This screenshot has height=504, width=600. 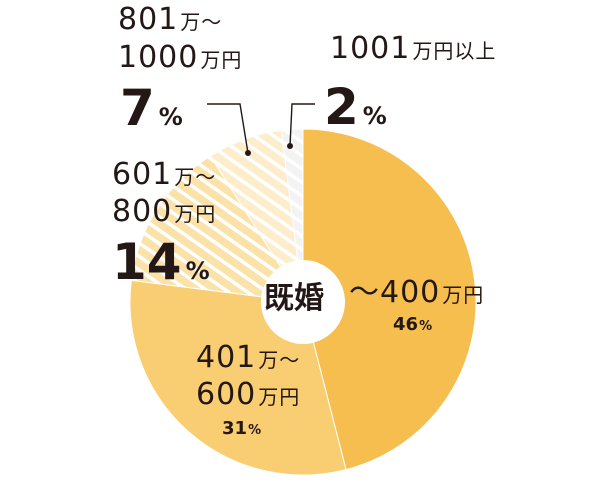 I want to click on slice-percent-0: 46%, so click(x=413, y=324).